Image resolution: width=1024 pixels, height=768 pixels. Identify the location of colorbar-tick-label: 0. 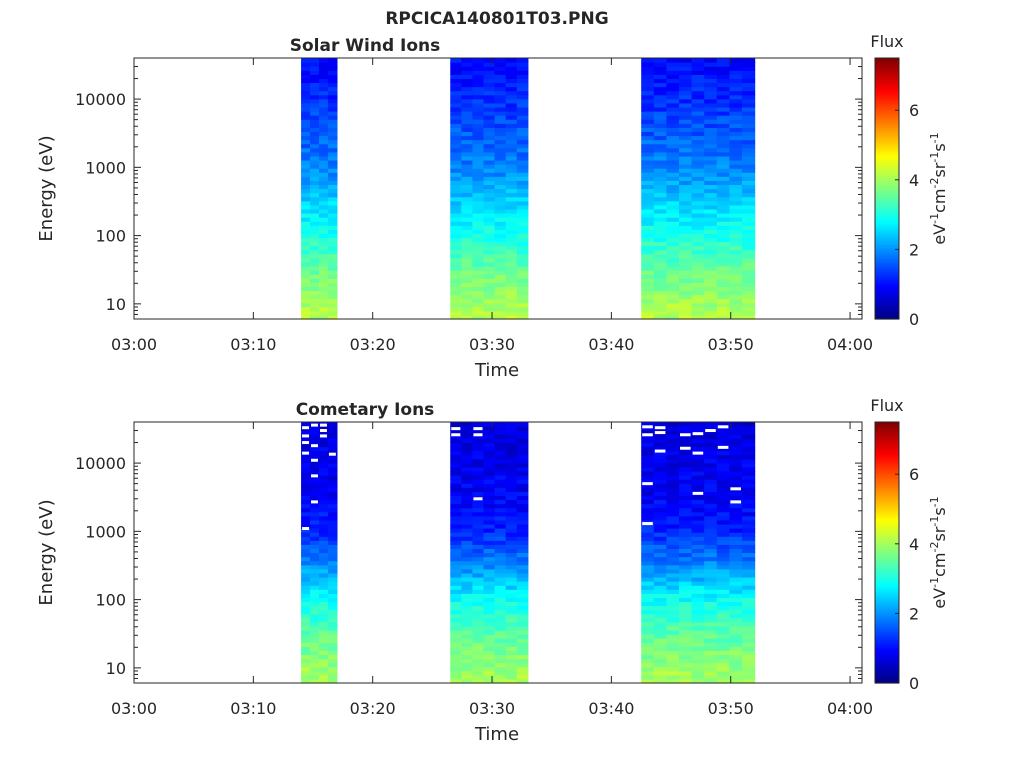
(914, 683).